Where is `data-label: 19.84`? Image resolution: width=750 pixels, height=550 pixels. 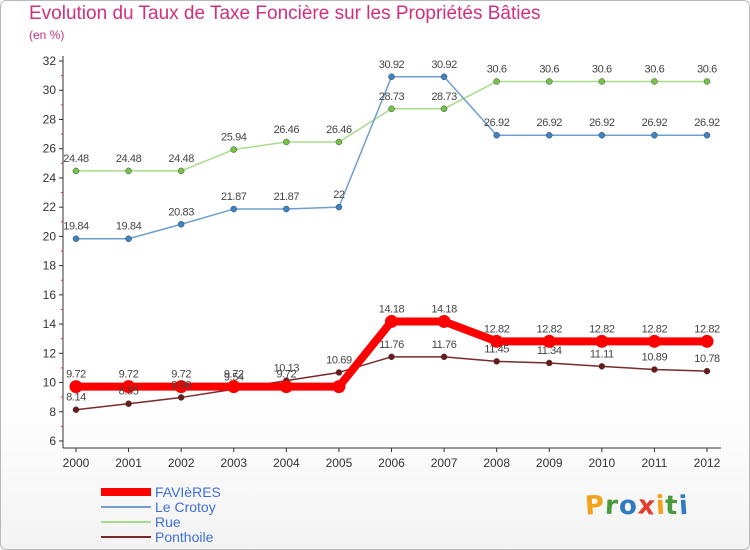
data-label: 19.84 is located at coordinates (129, 227).